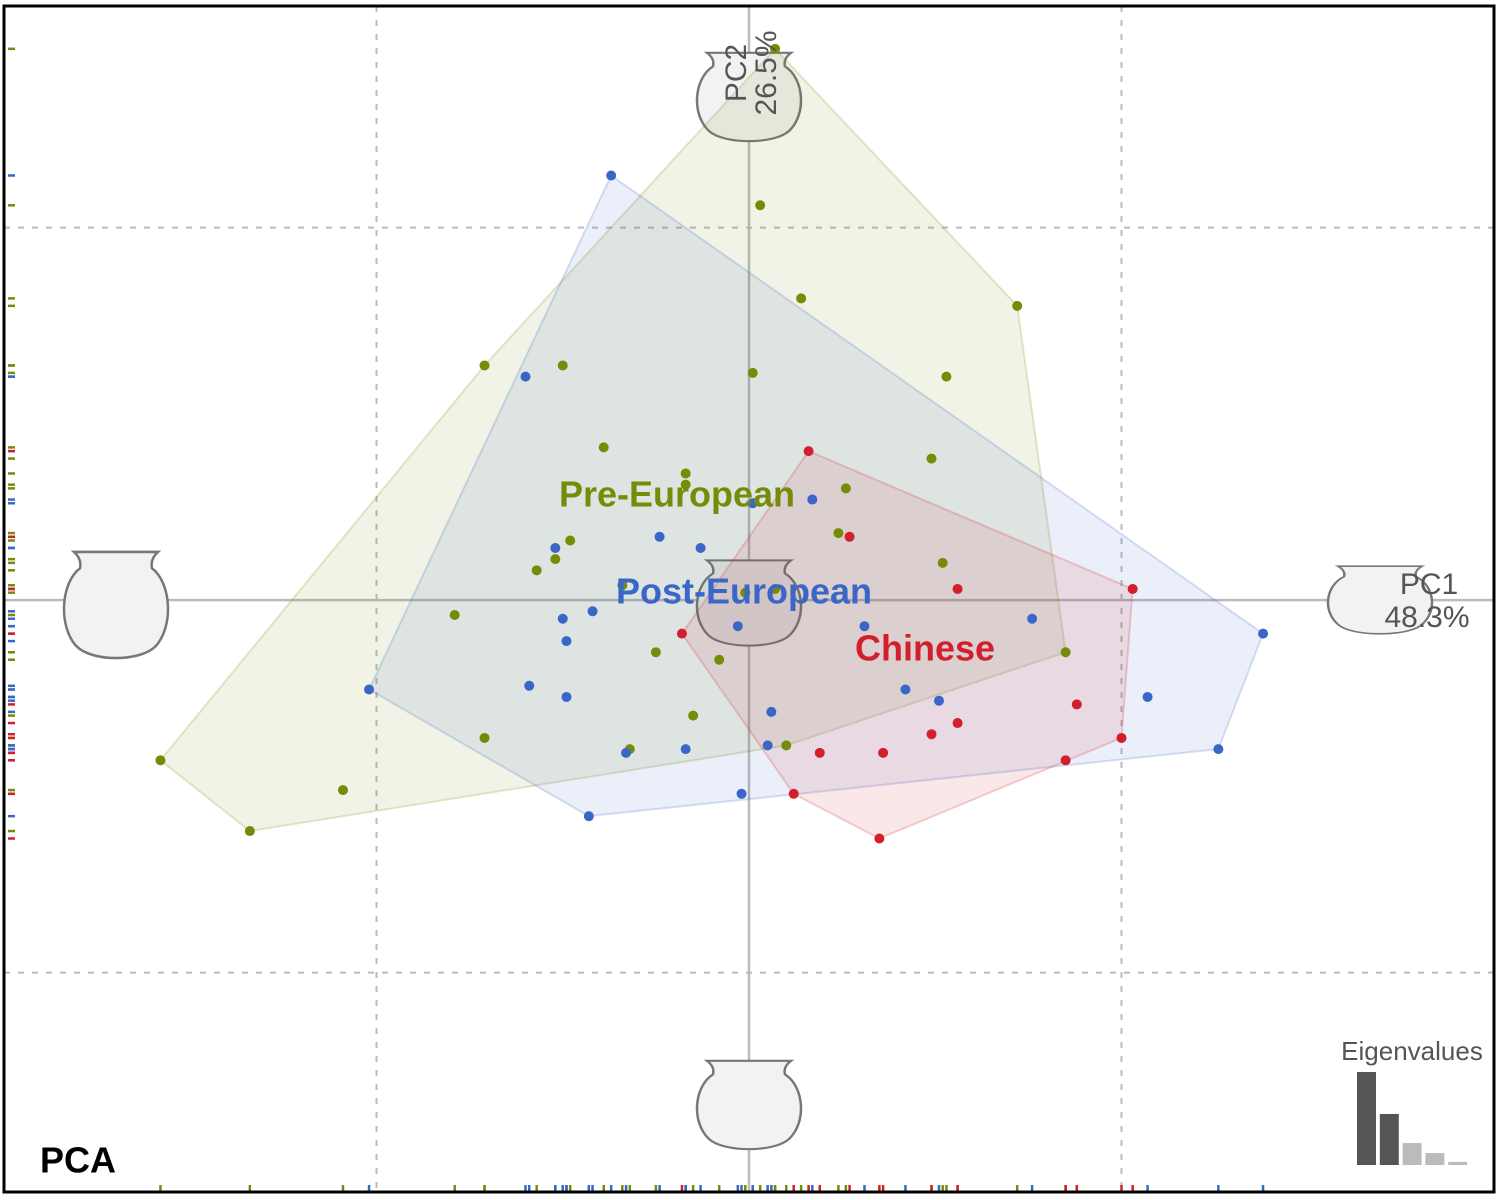  I want to click on chart-title: PCA, so click(78, 1160).